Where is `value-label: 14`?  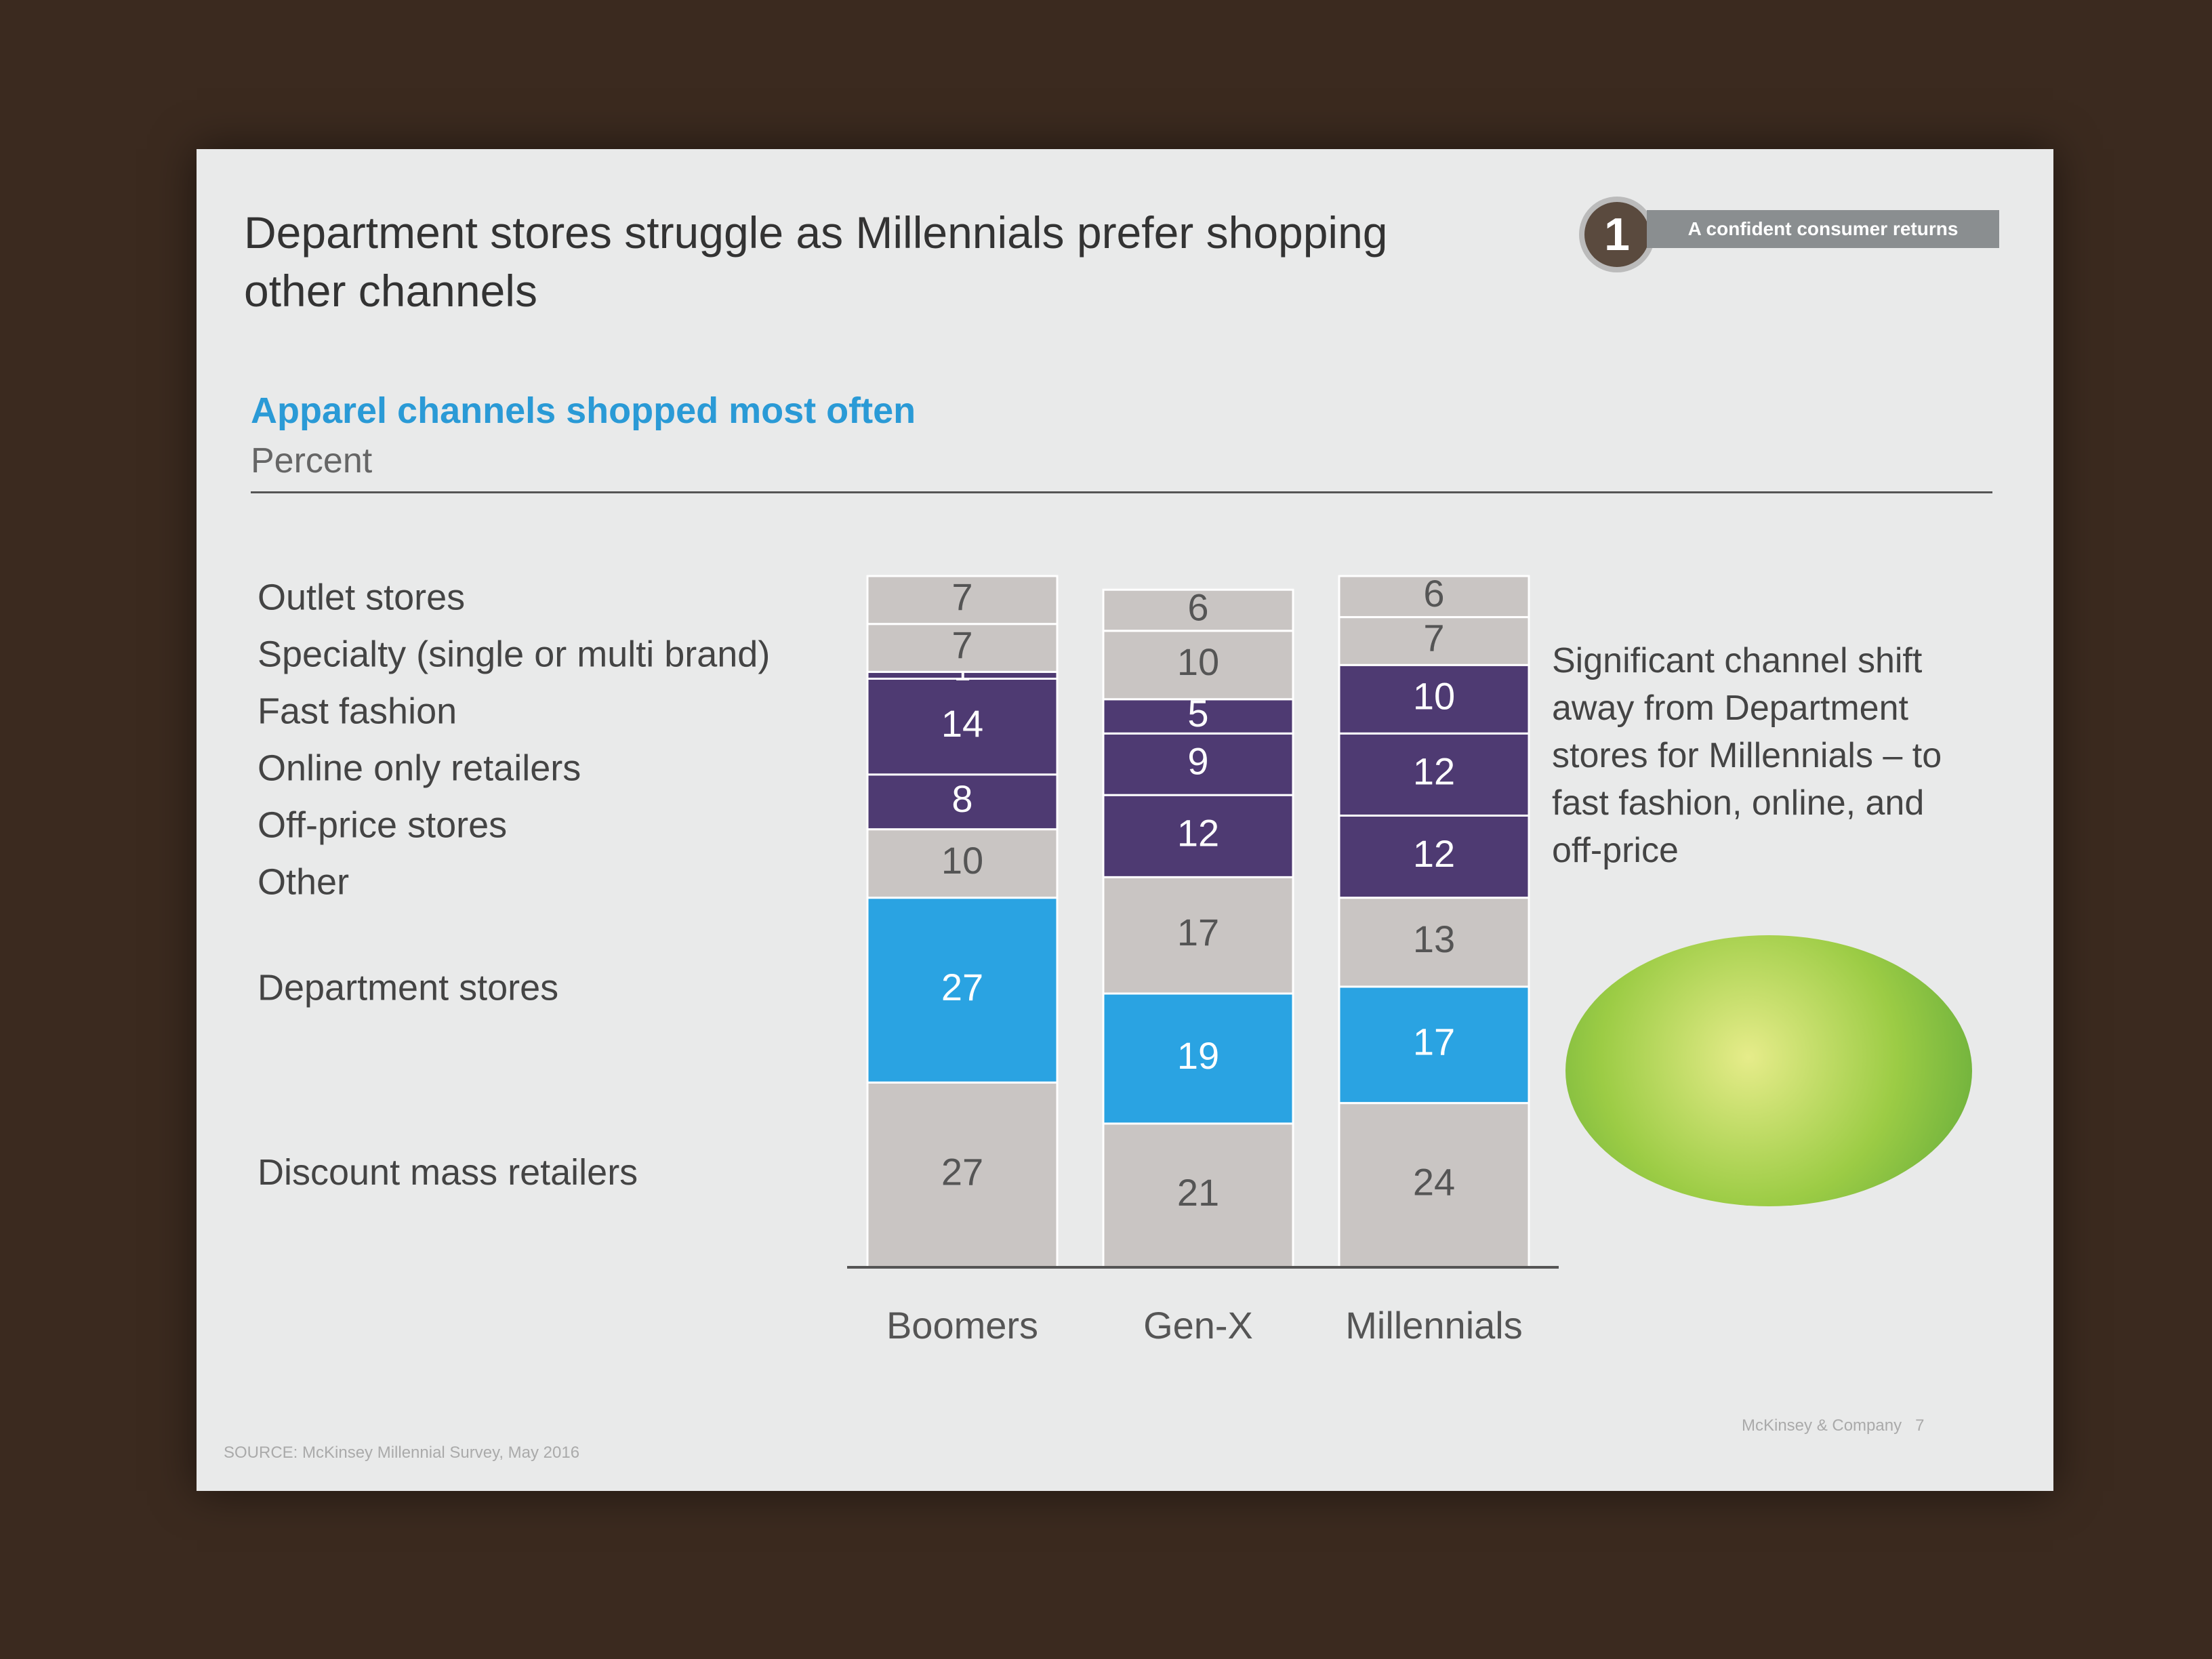 value-label: 14 is located at coordinates (962, 724).